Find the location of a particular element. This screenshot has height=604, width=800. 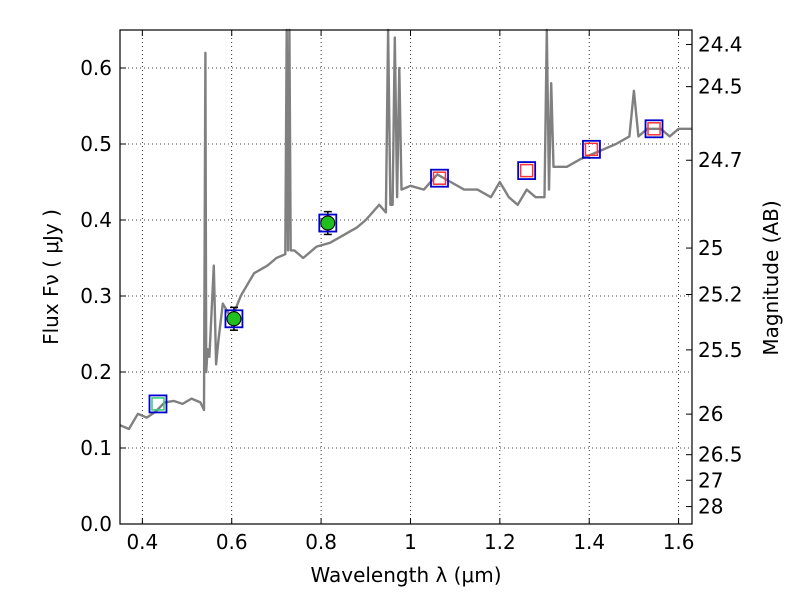

right-axis-label: Magnitude (AB) is located at coordinates (771, 277).